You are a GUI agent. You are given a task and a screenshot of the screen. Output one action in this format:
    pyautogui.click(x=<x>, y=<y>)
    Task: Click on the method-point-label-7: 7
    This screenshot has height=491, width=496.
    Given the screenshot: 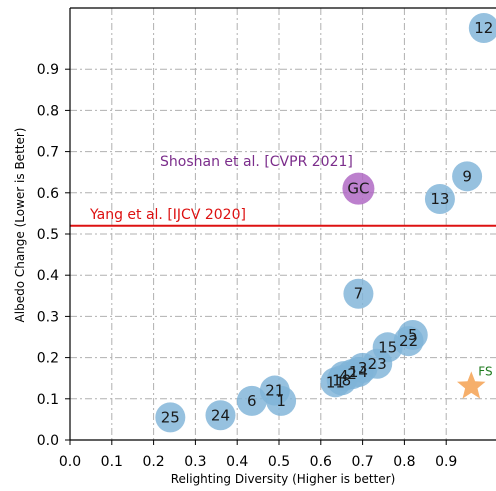 What is the action you would take?
    pyautogui.click(x=359, y=294)
    